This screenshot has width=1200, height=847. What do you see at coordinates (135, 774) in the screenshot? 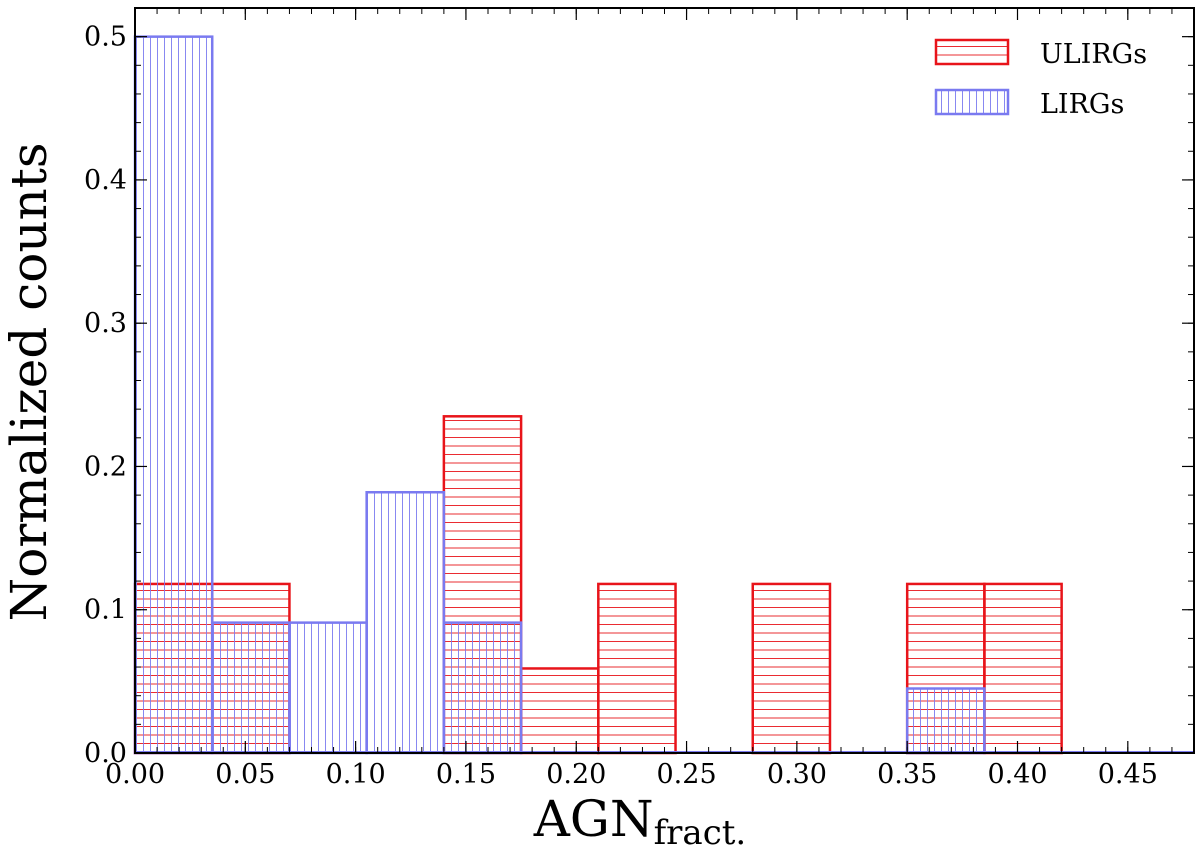
I see `x-tick-label: 0.00` at bounding box center [135, 774].